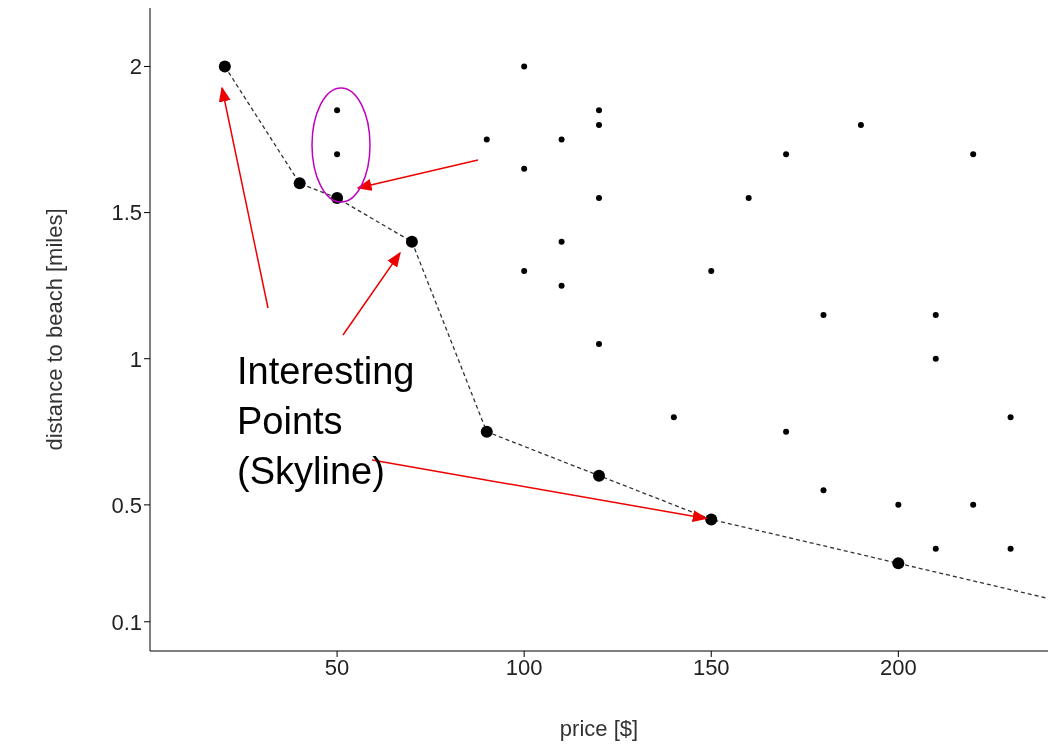 The height and width of the screenshot is (754, 1064). Describe the element at coordinates (898, 667) in the screenshot. I see `x-tick-label: 200` at that location.